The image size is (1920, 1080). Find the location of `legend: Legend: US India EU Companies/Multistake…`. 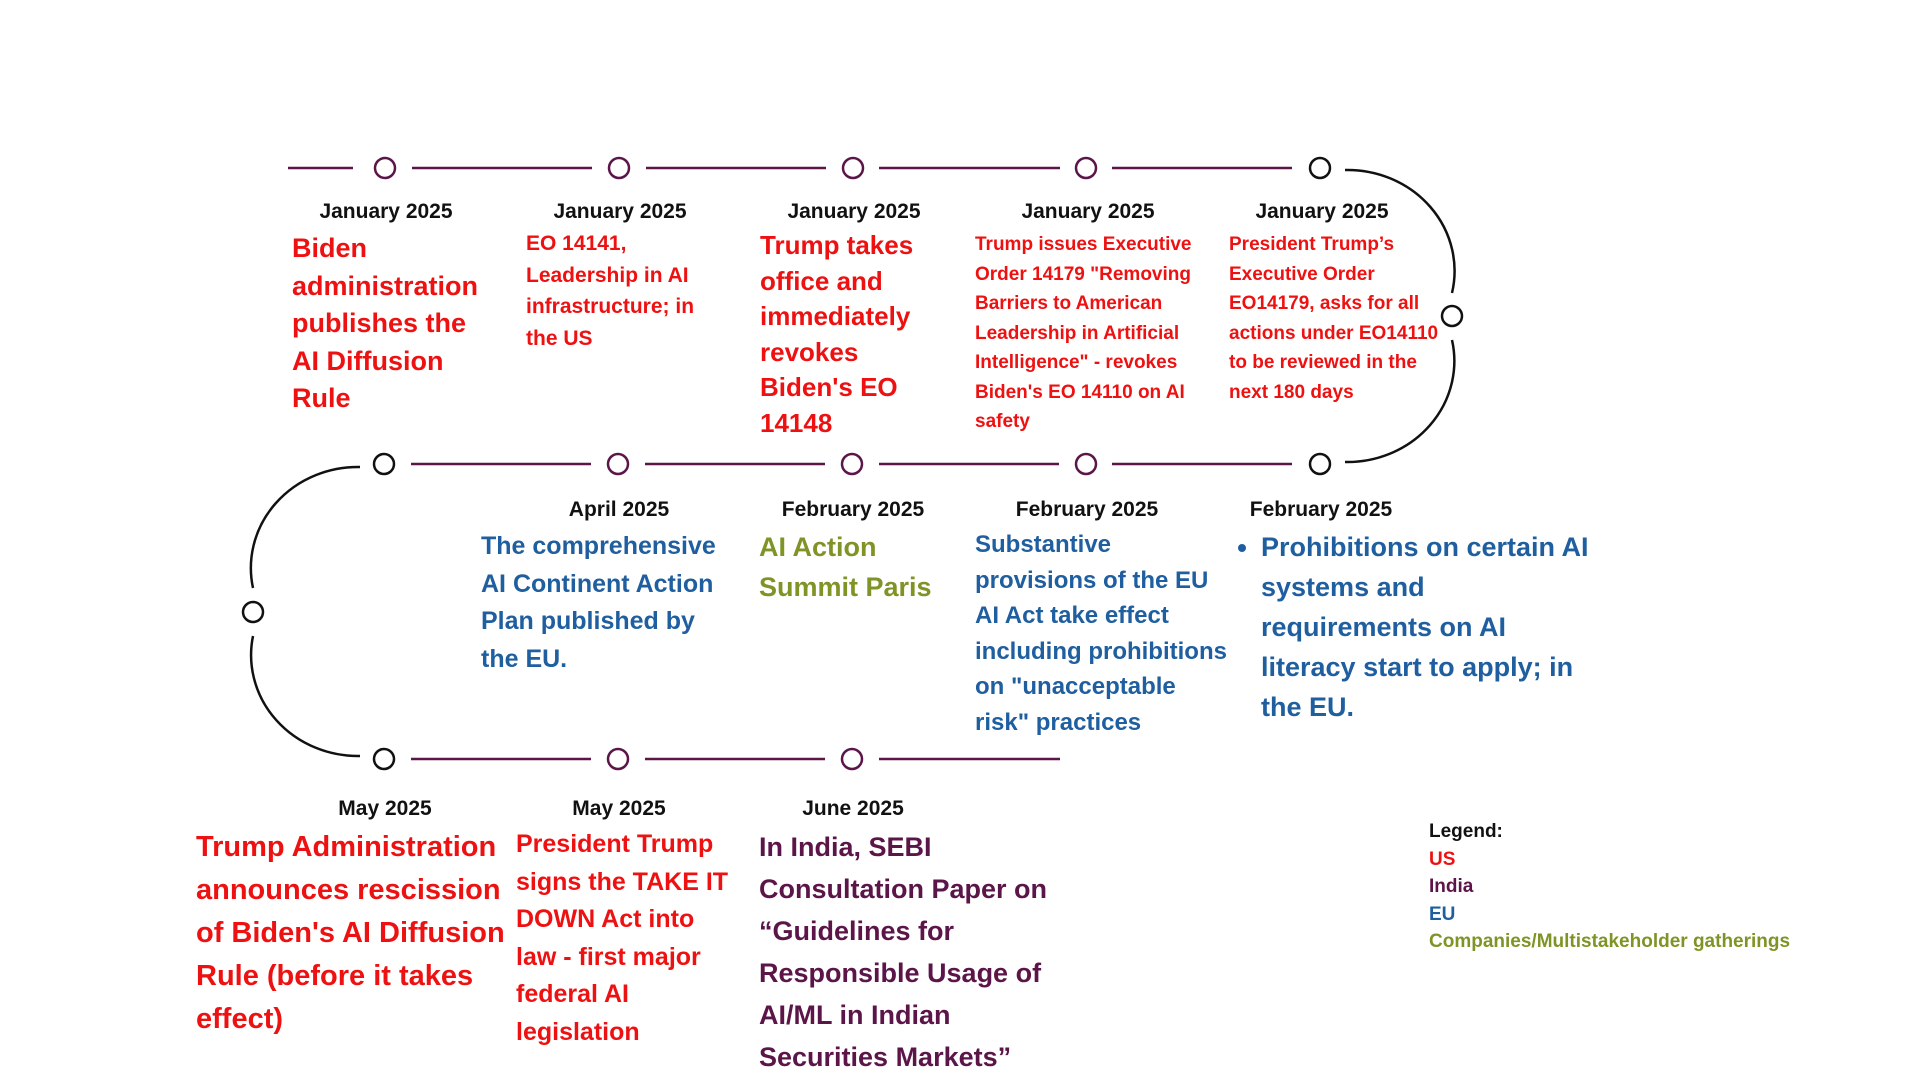

legend: Legend: US India EU Companies/Multistake… is located at coordinates (1609, 887).